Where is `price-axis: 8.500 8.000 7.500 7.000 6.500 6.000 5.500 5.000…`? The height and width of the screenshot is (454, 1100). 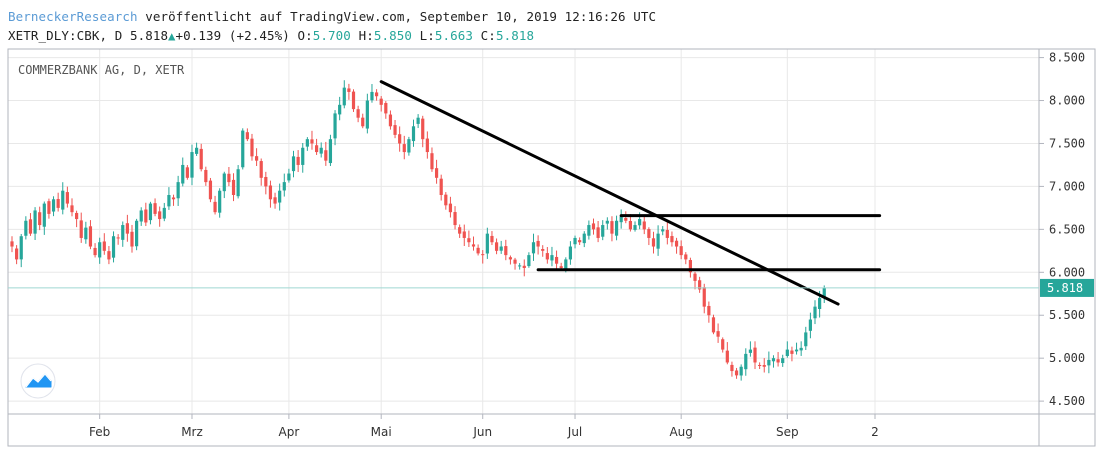 price-axis: 8.500 8.000 7.500 7.000 6.500 6.000 5.500 5.000… is located at coordinates (1062, 230).